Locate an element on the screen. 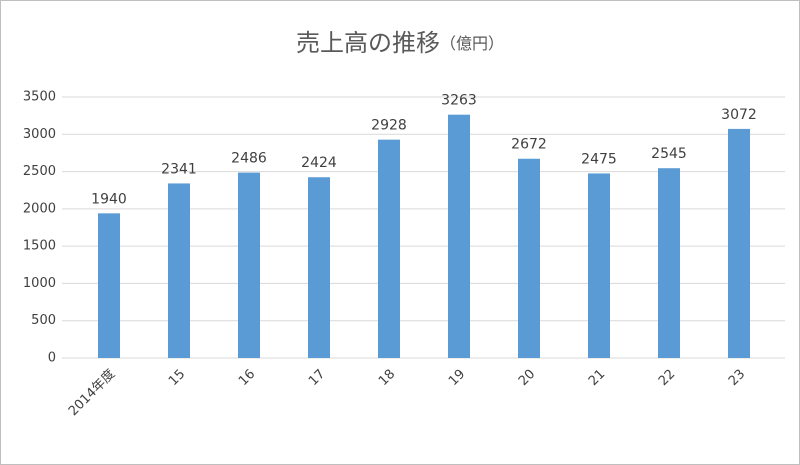 This screenshot has height=465, width=800. chart-title: 売上高の推移（億円） is located at coordinates (400, 43).